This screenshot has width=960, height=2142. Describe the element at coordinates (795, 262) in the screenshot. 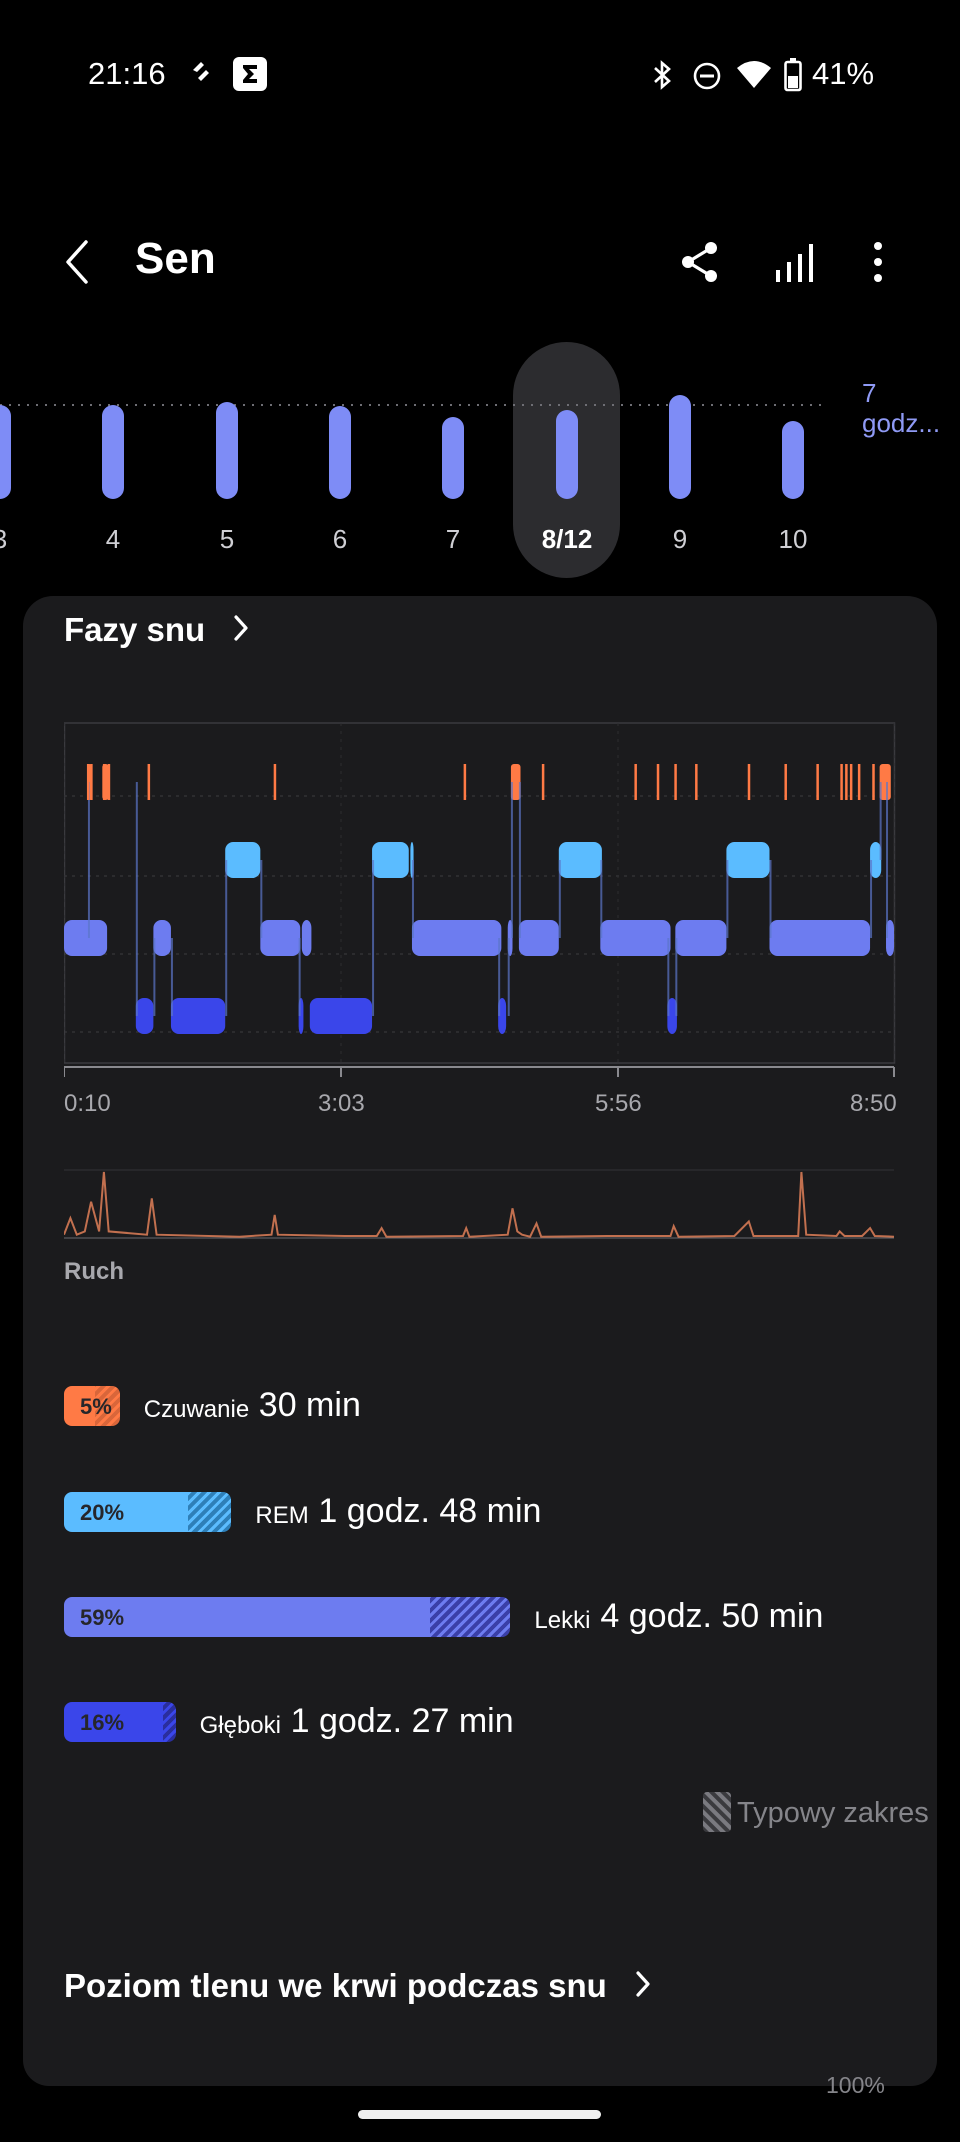

I see `chart-icon` at that location.